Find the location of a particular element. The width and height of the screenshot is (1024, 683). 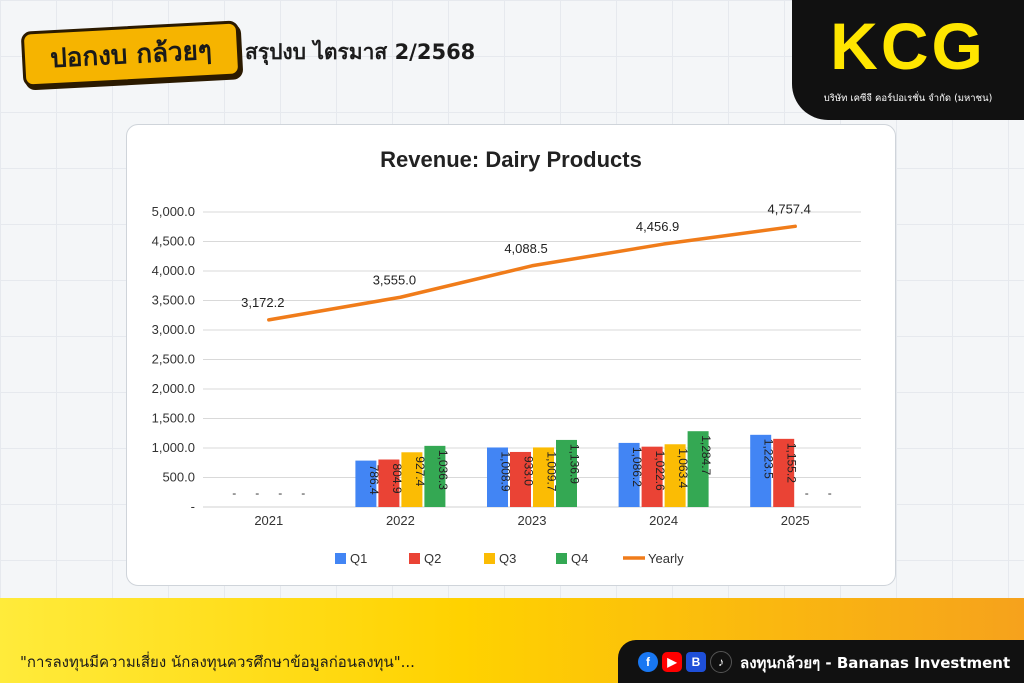

y-tick-label: 3,500.0 is located at coordinates (173, 300).